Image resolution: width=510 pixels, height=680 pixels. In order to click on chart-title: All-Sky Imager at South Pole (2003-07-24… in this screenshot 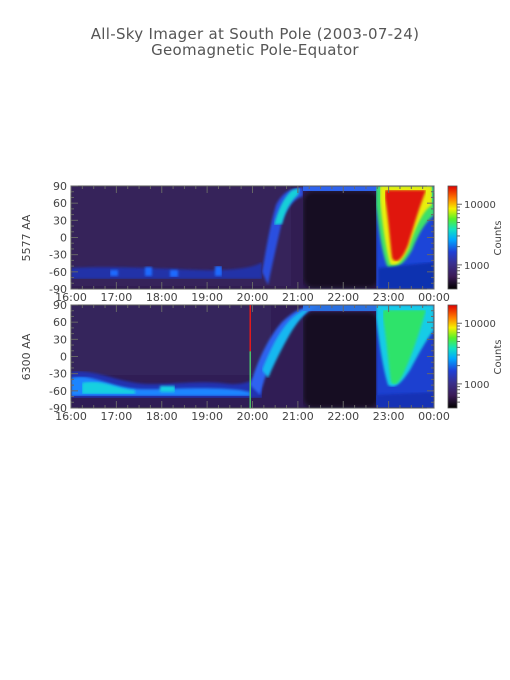, I will do `click(255, 34)`.